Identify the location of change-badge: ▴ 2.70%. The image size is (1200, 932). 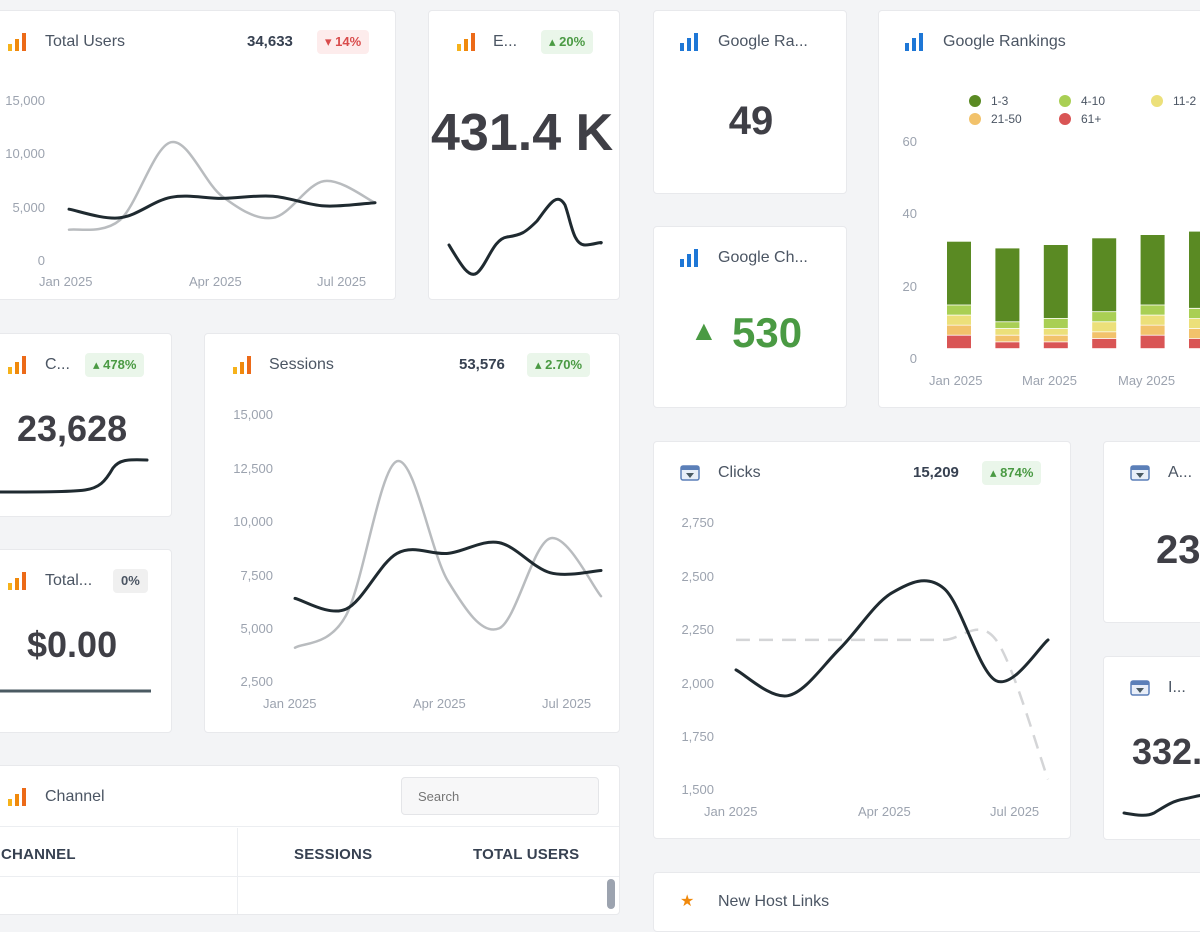
(558, 365).